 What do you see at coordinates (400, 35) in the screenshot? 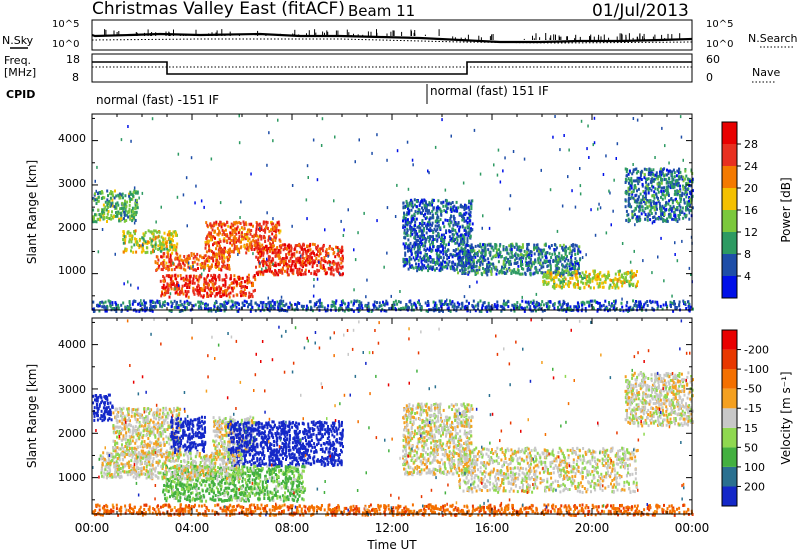
I see `noise-panel: N.Sky 10^5 10^0 10^5 10^0 N.Search` at bounding box center [400, 35].